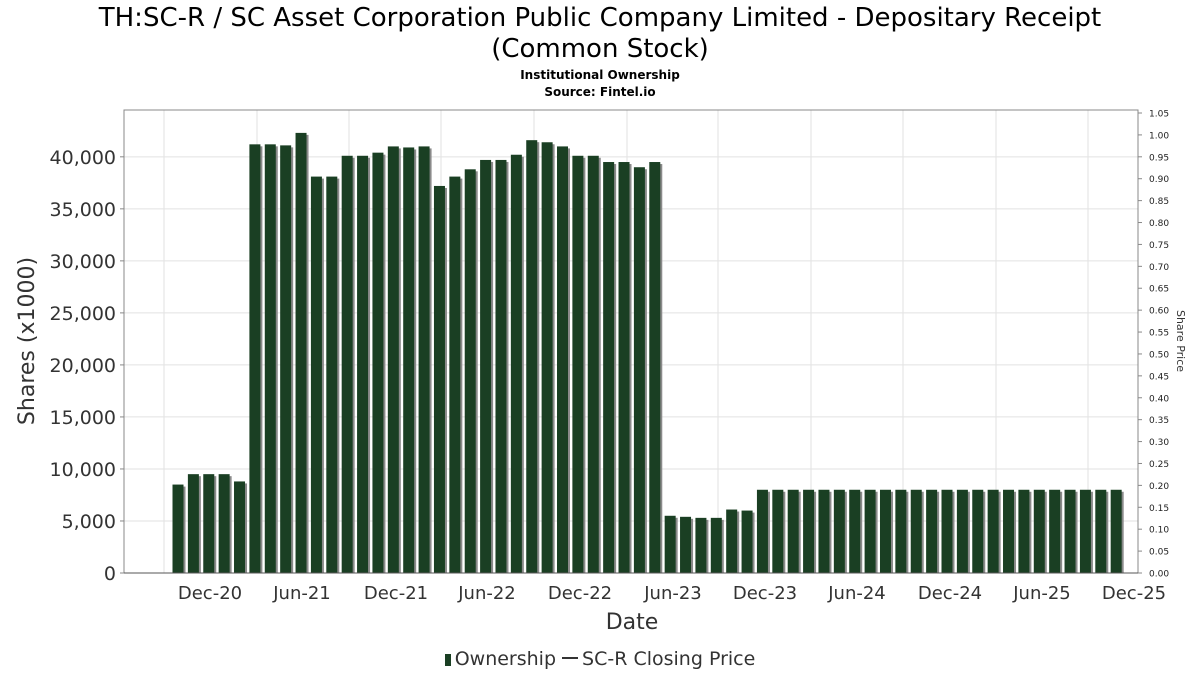  Describe the element at coordinates (1159, 443) in the screenshot. I see `y2-tick-label: 0.30` at that location.